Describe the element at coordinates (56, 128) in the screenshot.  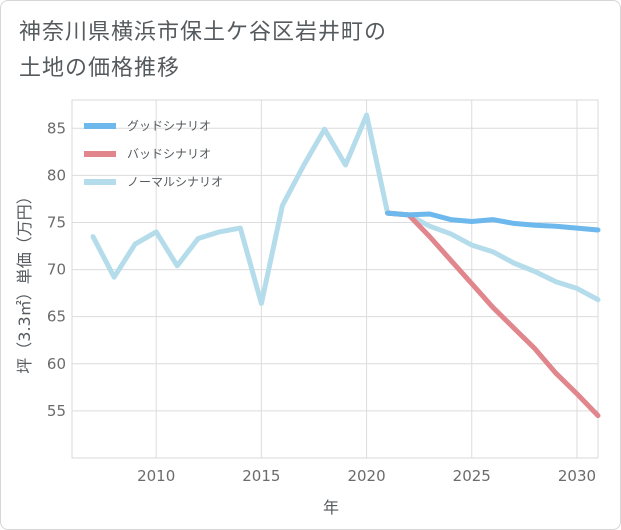
I see `y-tick-label: 85` at that location.